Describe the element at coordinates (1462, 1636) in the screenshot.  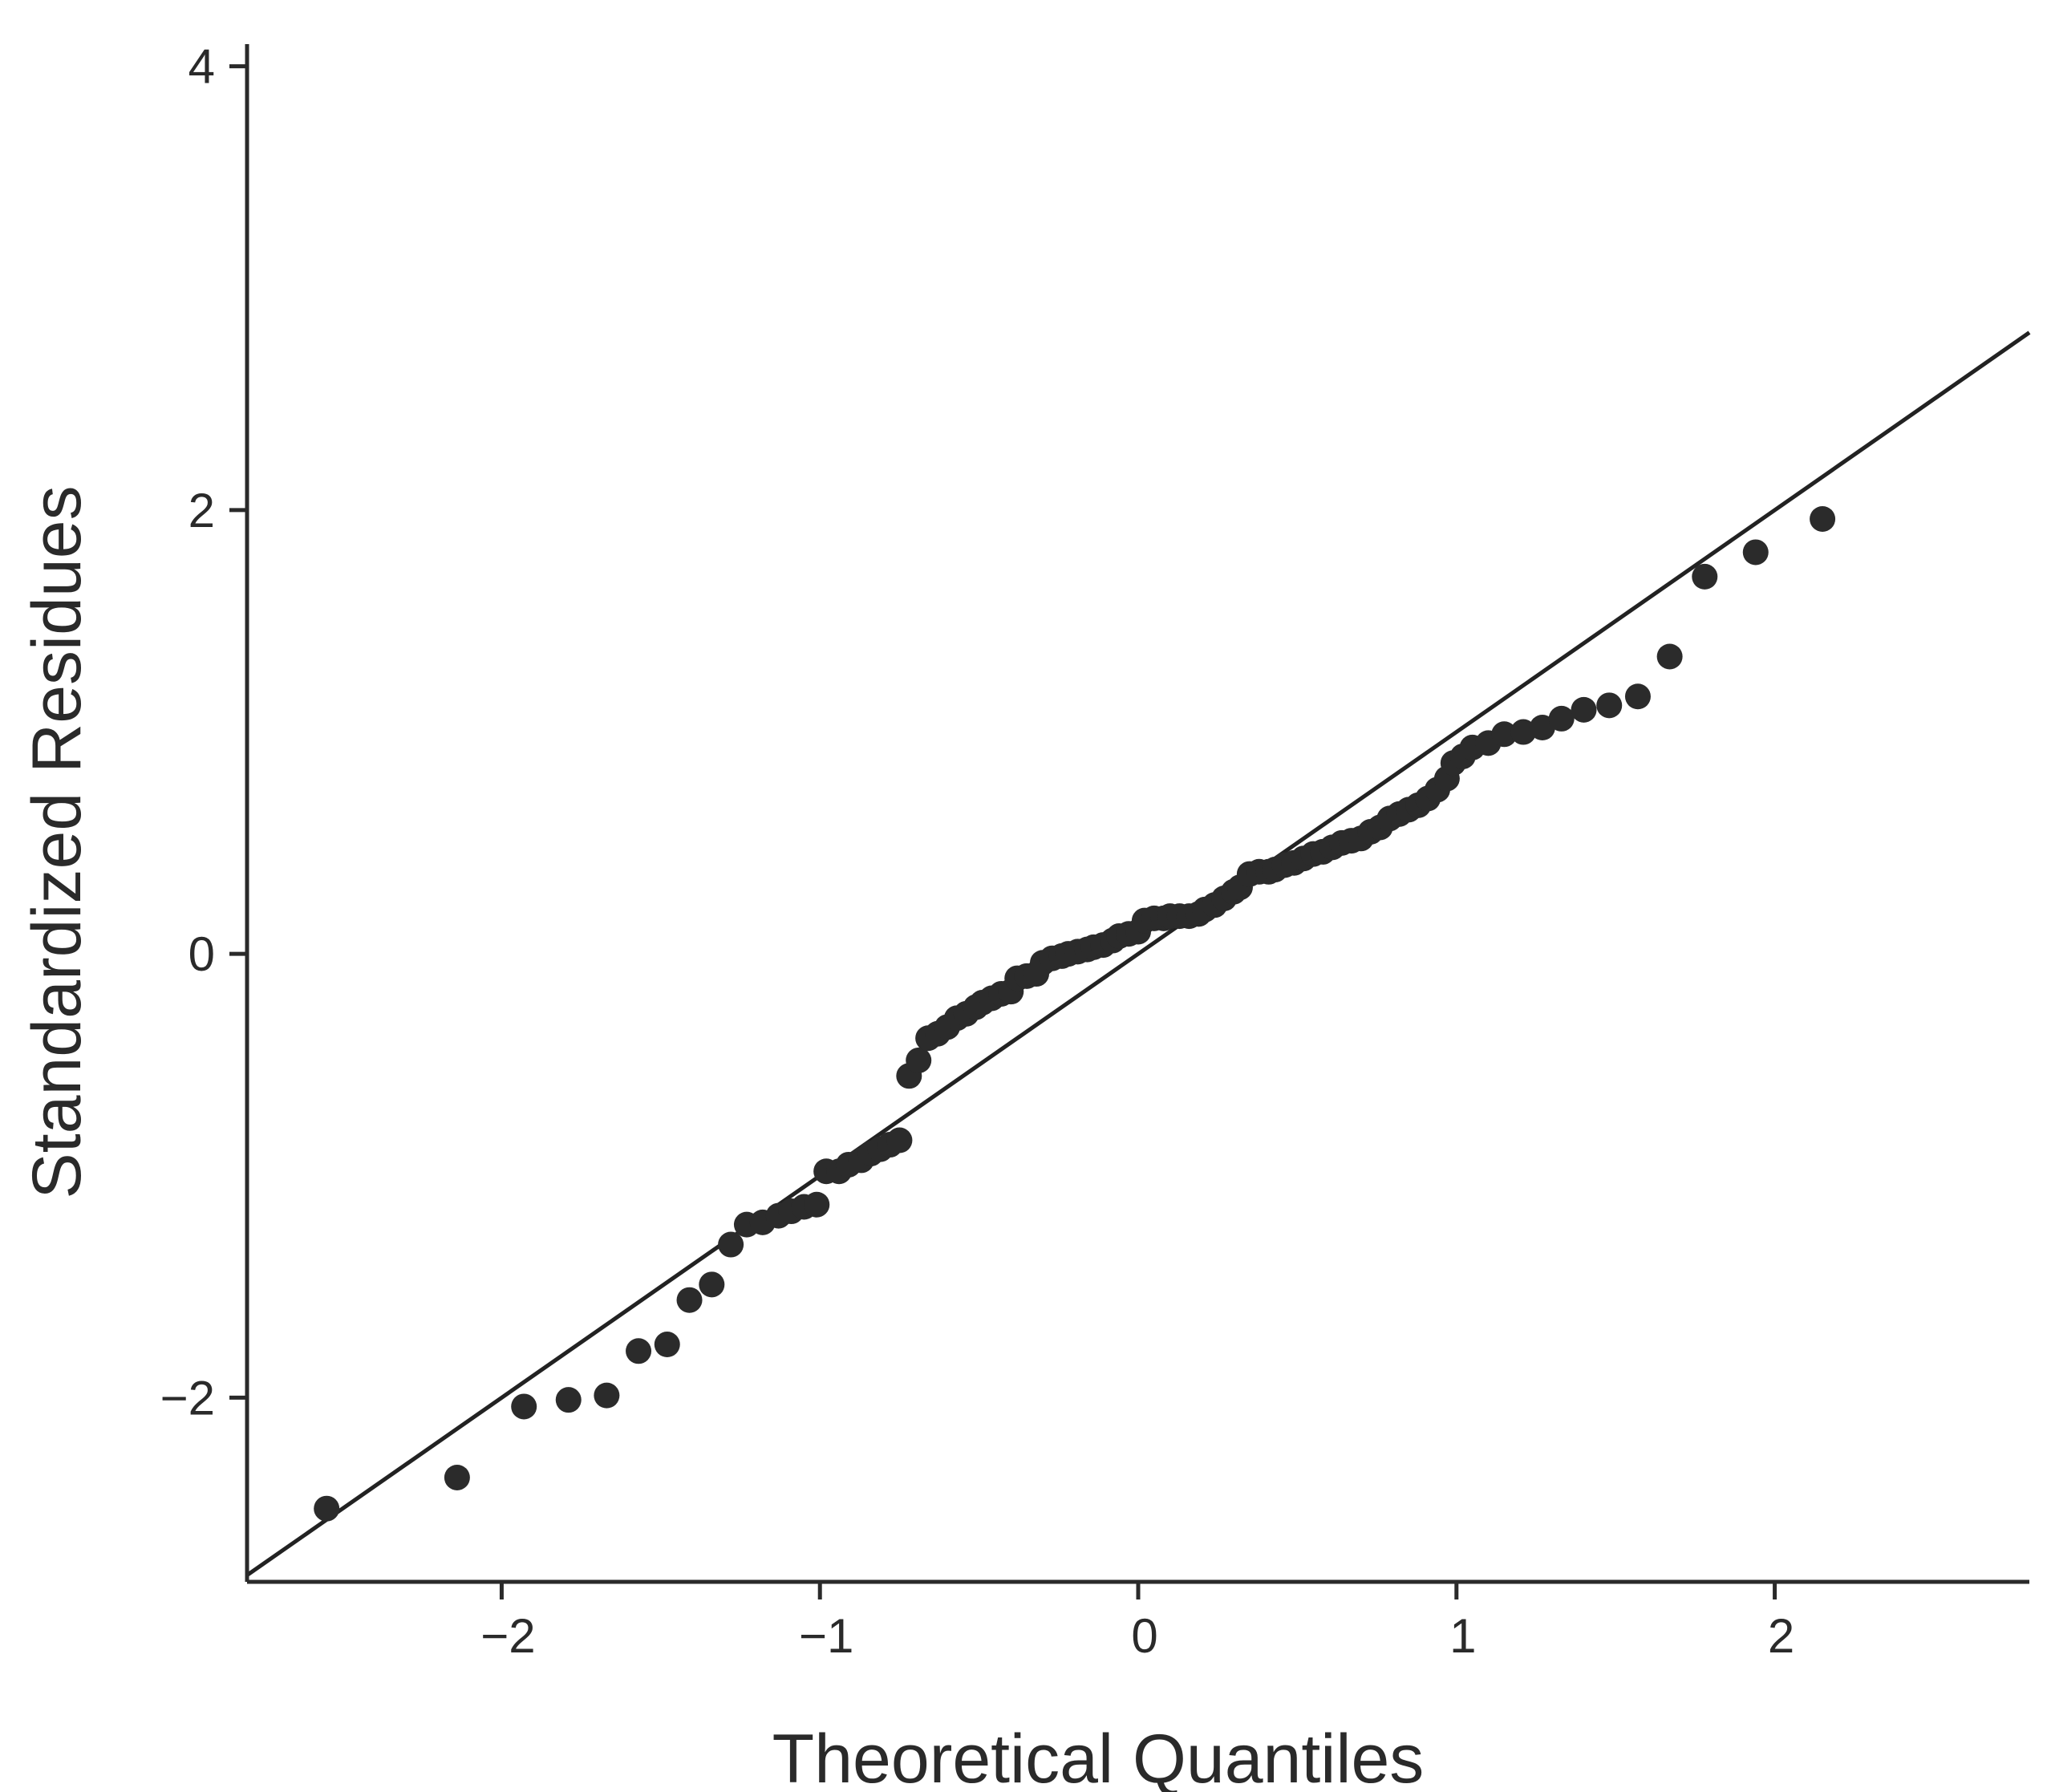
I see `x-tick-label: 1` at that location.